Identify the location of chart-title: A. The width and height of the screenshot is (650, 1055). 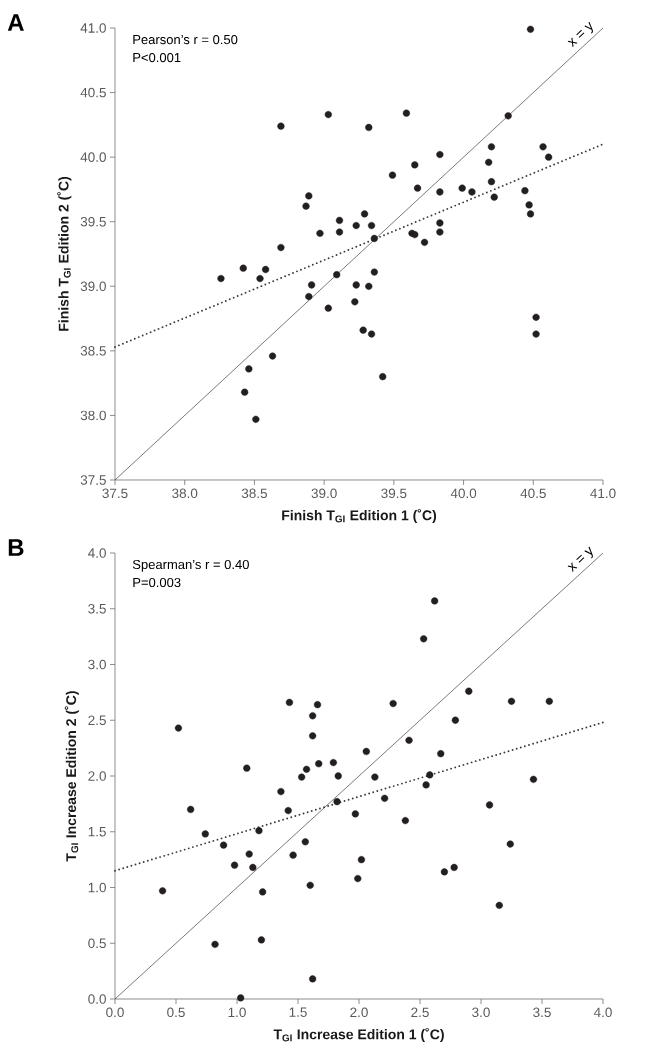
(15, 22).